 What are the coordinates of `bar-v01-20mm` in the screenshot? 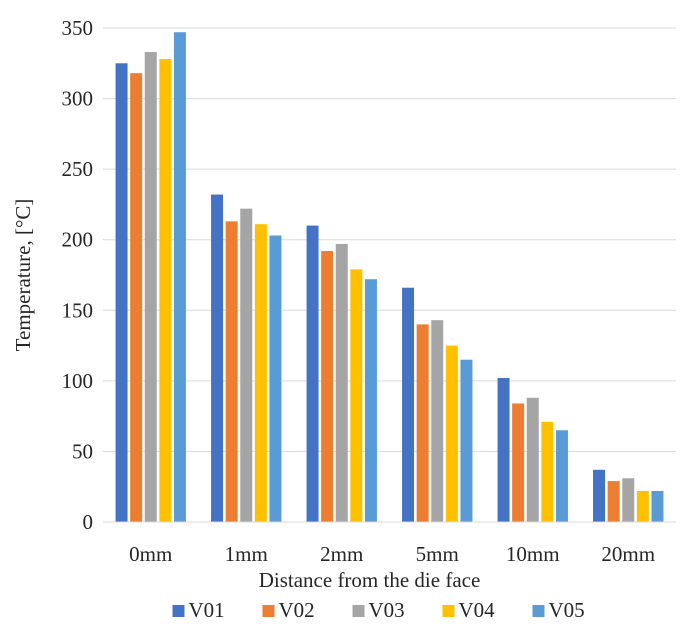 It's located at (599, 495).